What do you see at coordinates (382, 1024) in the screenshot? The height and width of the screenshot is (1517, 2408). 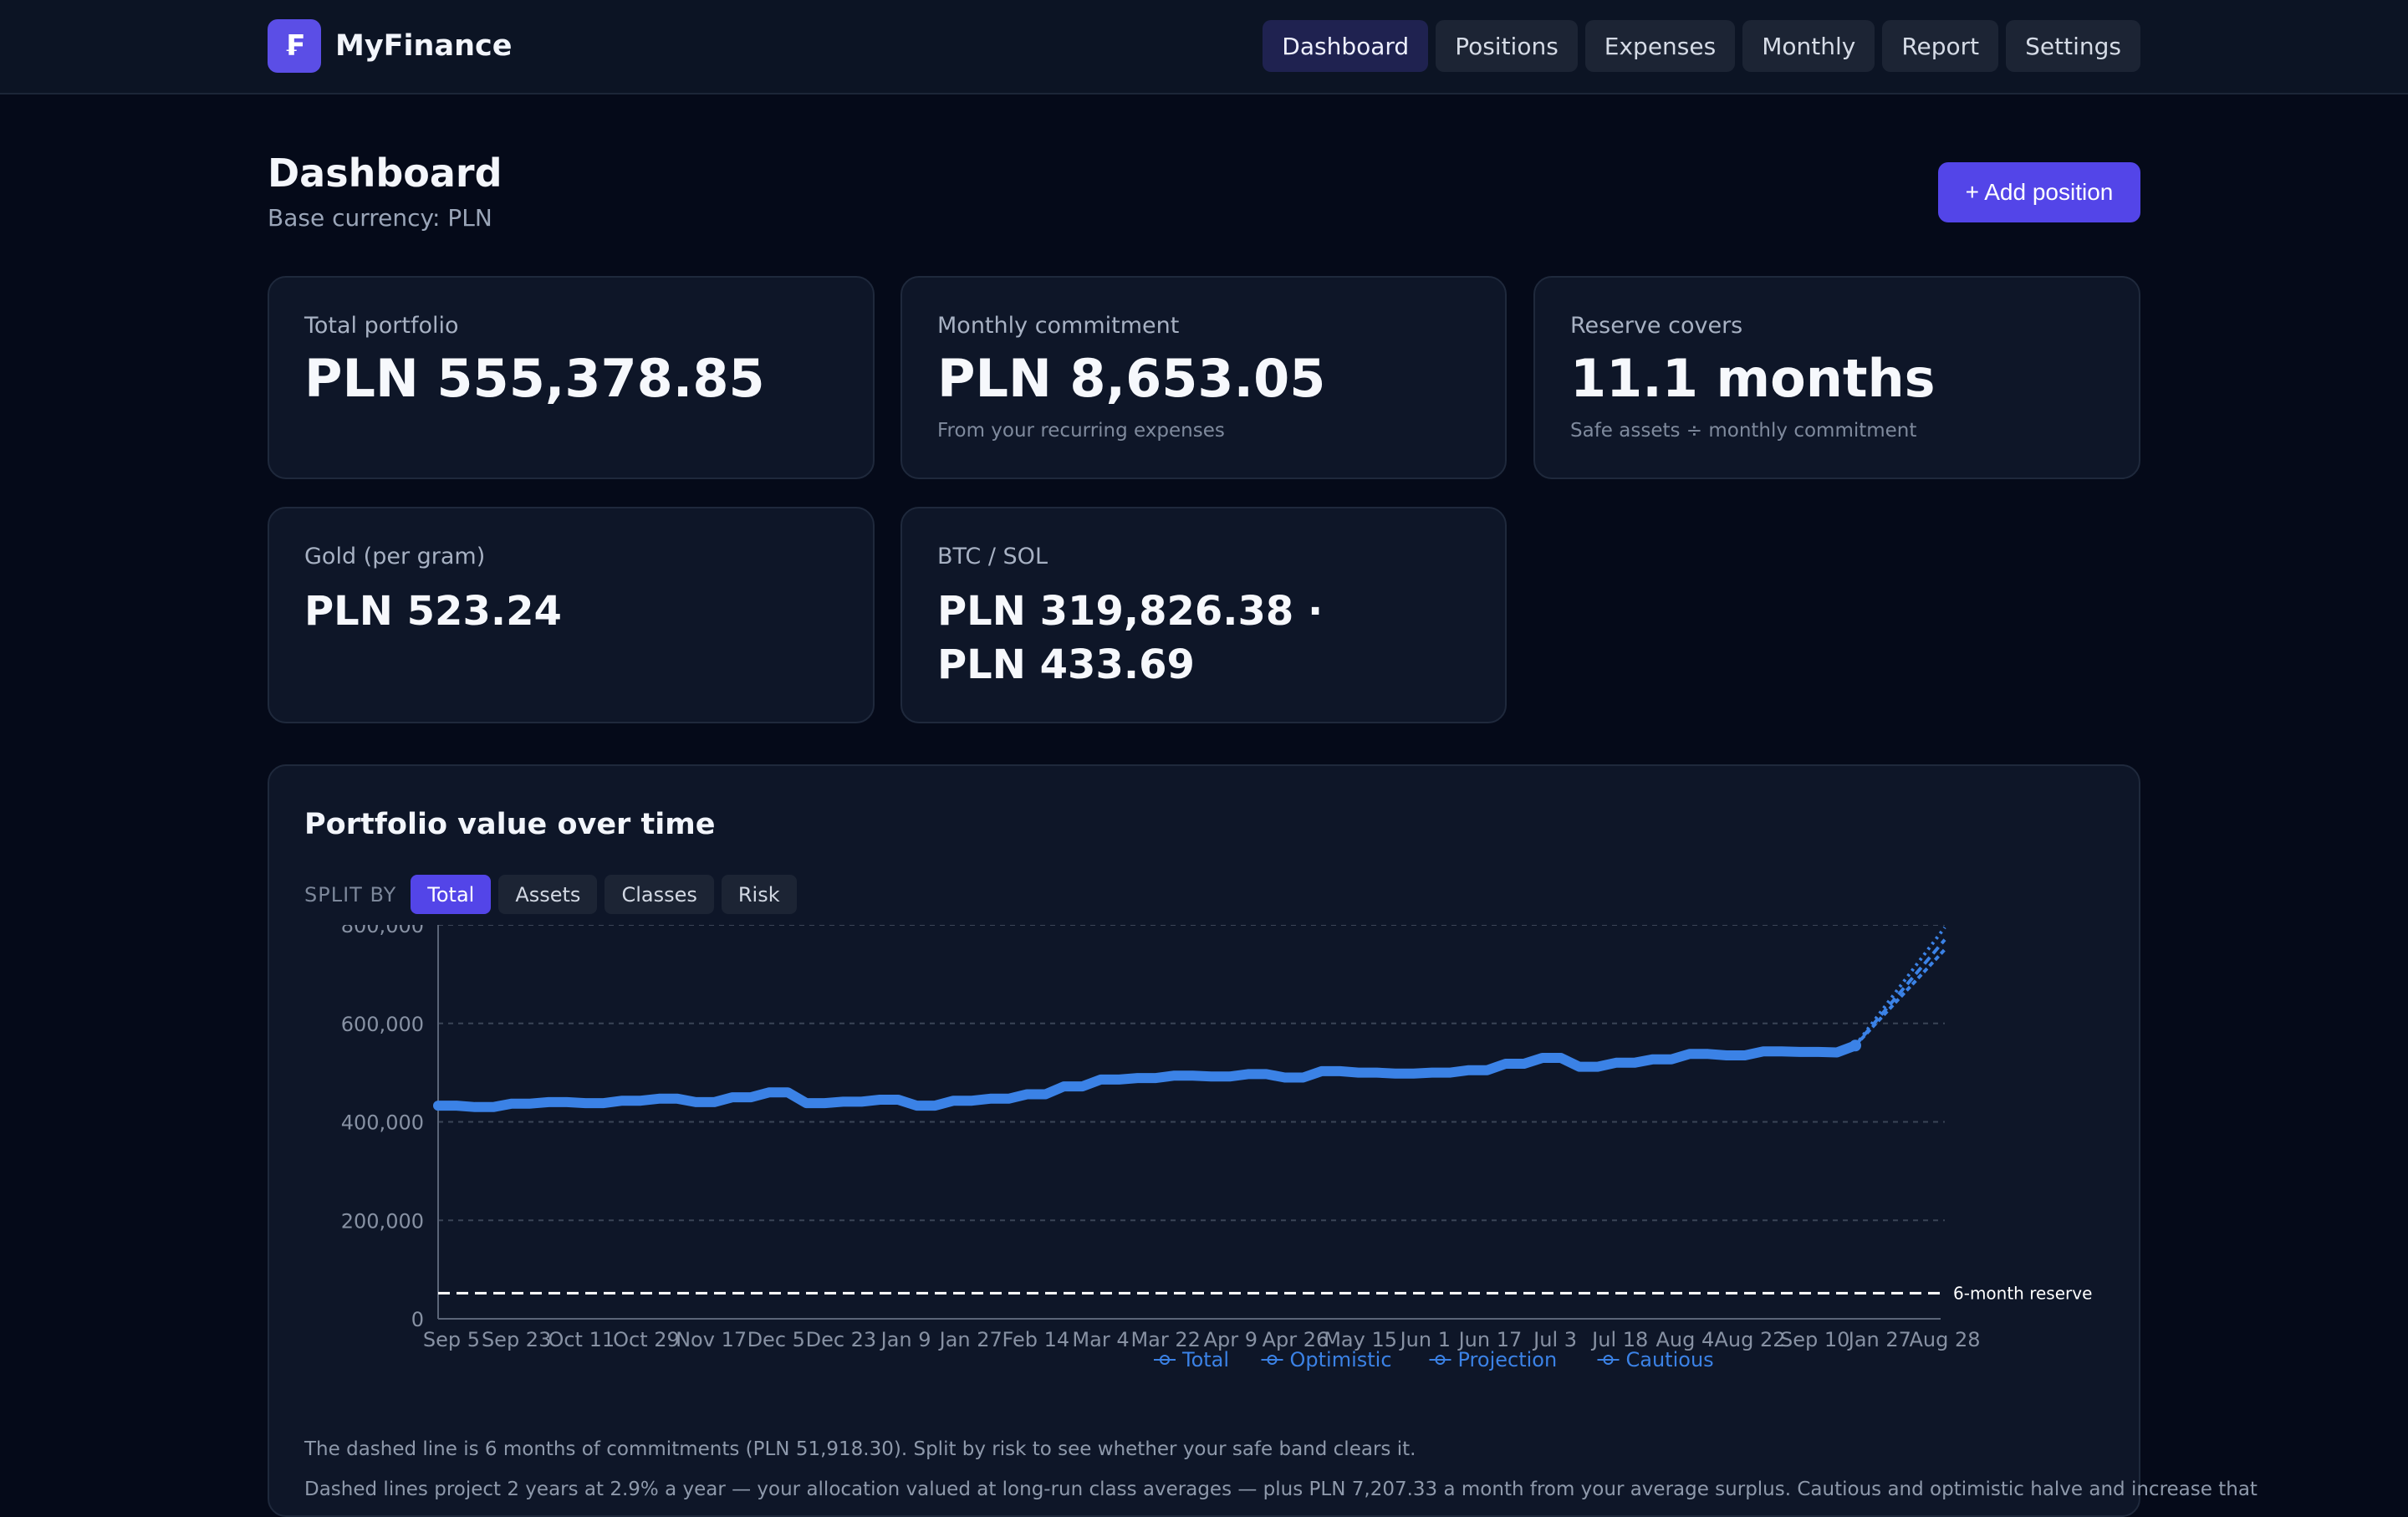 I see `y-tick-label: 600,000` at bounding box center [382, 1024].